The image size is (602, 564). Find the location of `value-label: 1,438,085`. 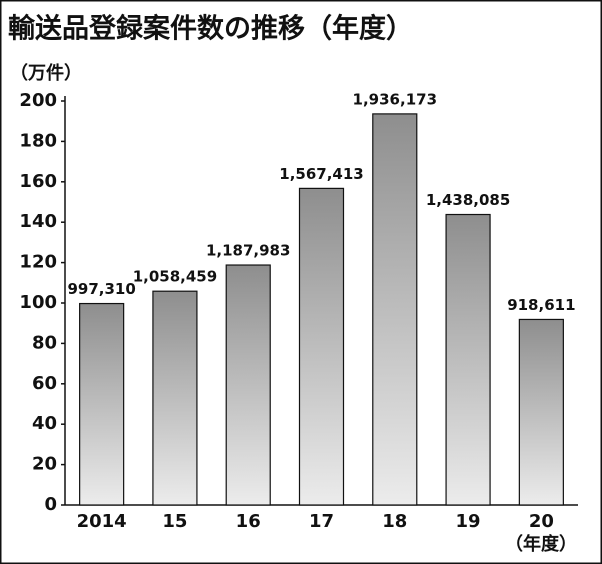

value-label: 1,438,085 is located at coordinates (468, 200).